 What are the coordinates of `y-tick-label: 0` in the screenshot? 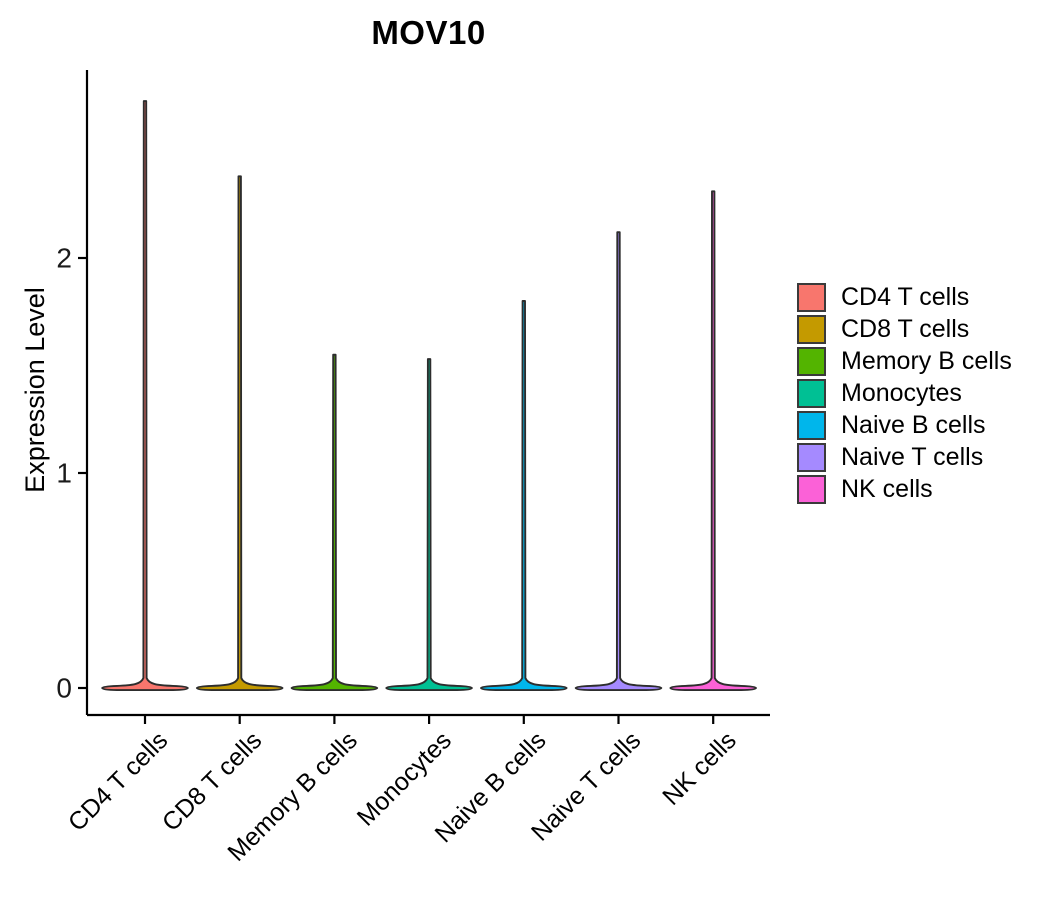 It's located at (64, 688).